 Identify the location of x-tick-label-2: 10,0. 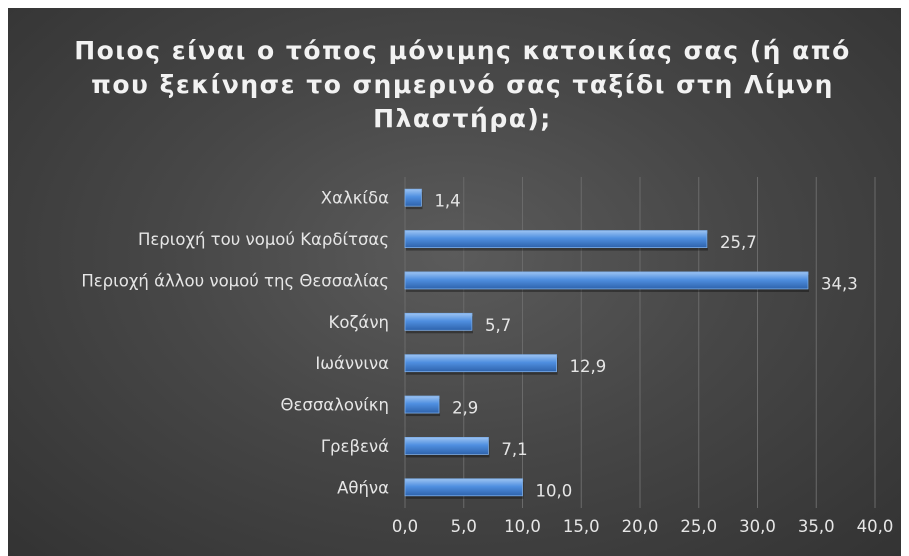
(522, 526).